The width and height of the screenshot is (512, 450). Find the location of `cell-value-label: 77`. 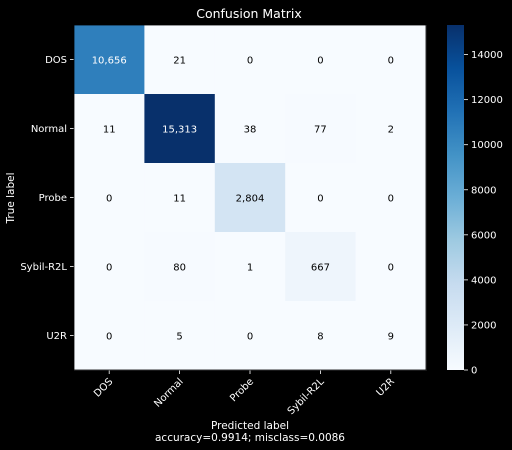

cell-value-label: 77 is located at coordinates (320, 130).